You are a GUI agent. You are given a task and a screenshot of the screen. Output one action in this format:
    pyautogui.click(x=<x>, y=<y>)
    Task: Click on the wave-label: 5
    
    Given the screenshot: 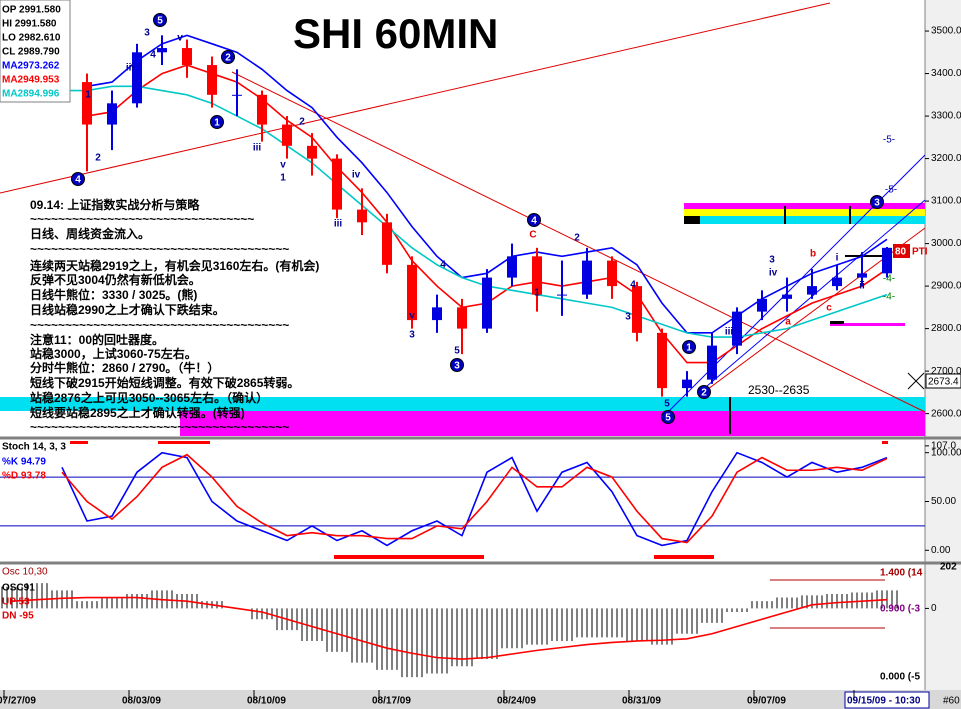 What is the action you would take?
    pyautogui.click(x=457, y=351)
    